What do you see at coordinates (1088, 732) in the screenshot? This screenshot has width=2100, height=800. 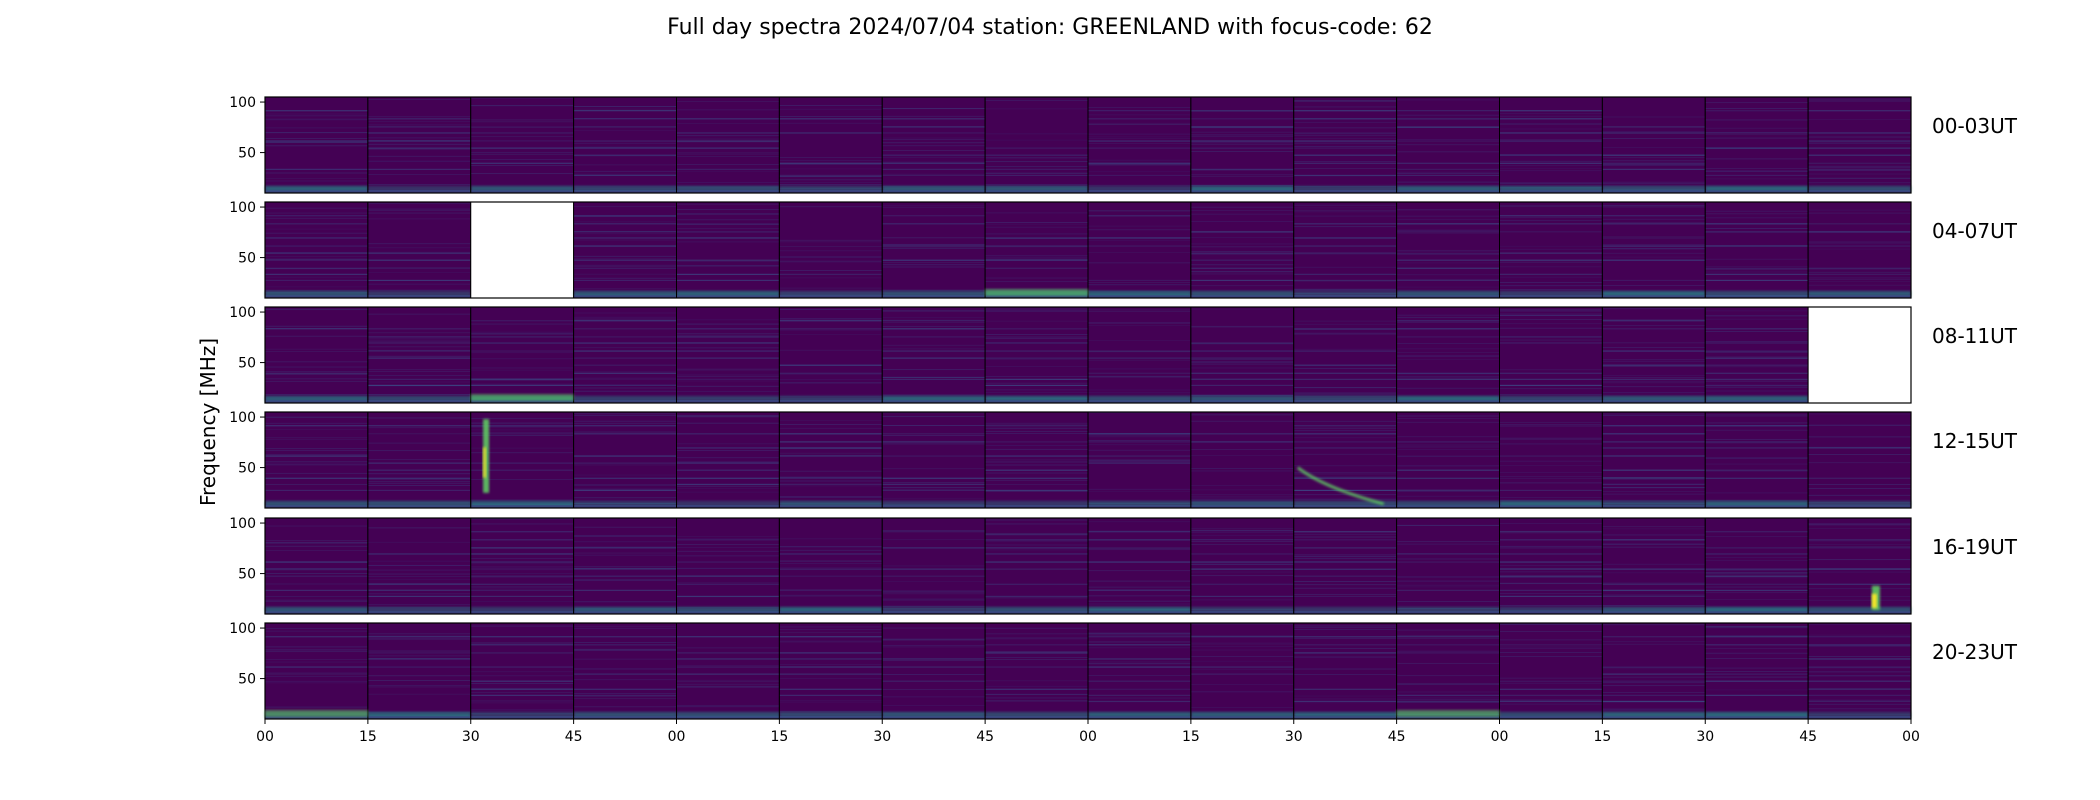 I see `x-axis: 00 15 30 45 00 15 30 45 00 15 30 45 00 15 30 45 00` at bounding box center [1088, 732].